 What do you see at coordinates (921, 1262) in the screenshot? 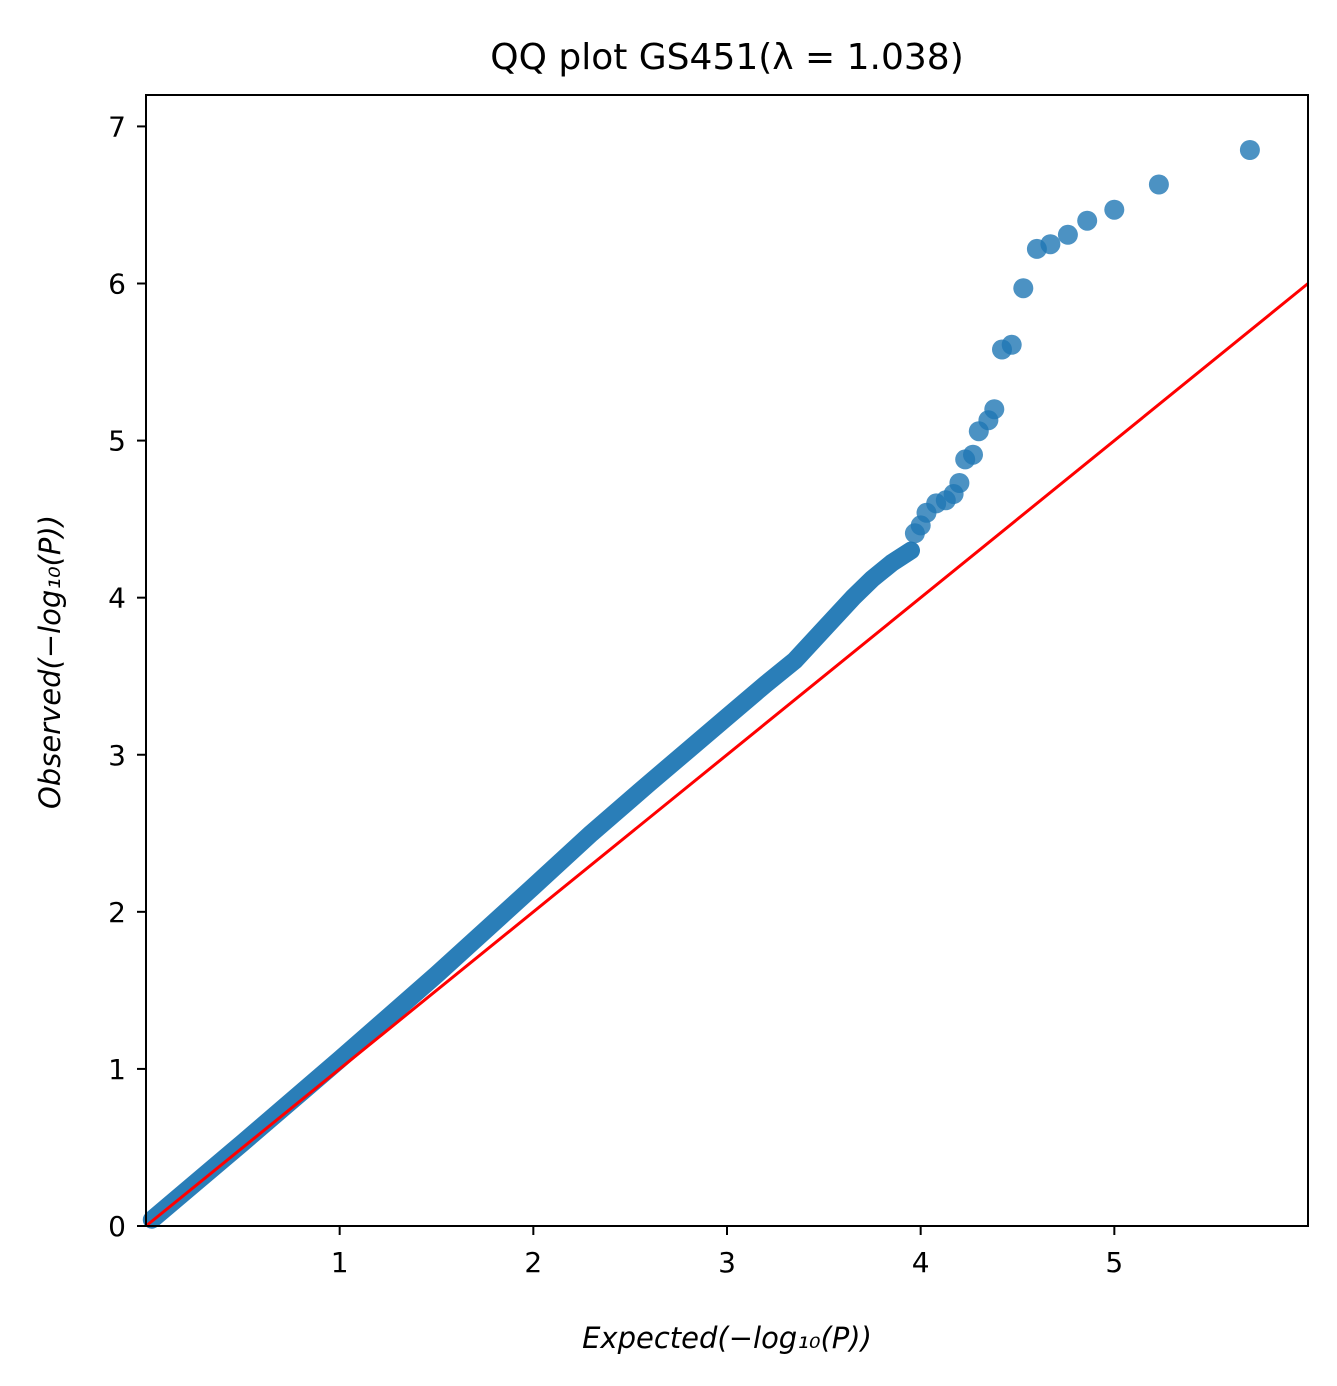
I see `x-tick-label: 4` at bounding box center [921, 1262].